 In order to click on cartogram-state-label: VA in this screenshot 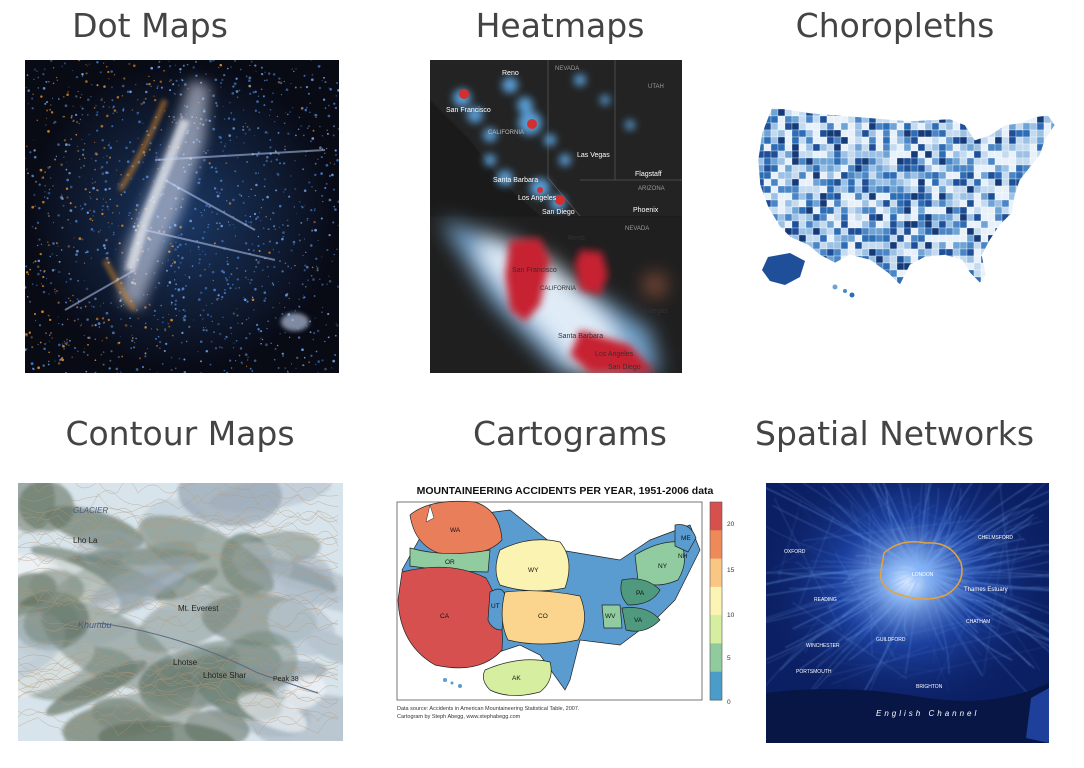, I will do `click(638, 620)`.